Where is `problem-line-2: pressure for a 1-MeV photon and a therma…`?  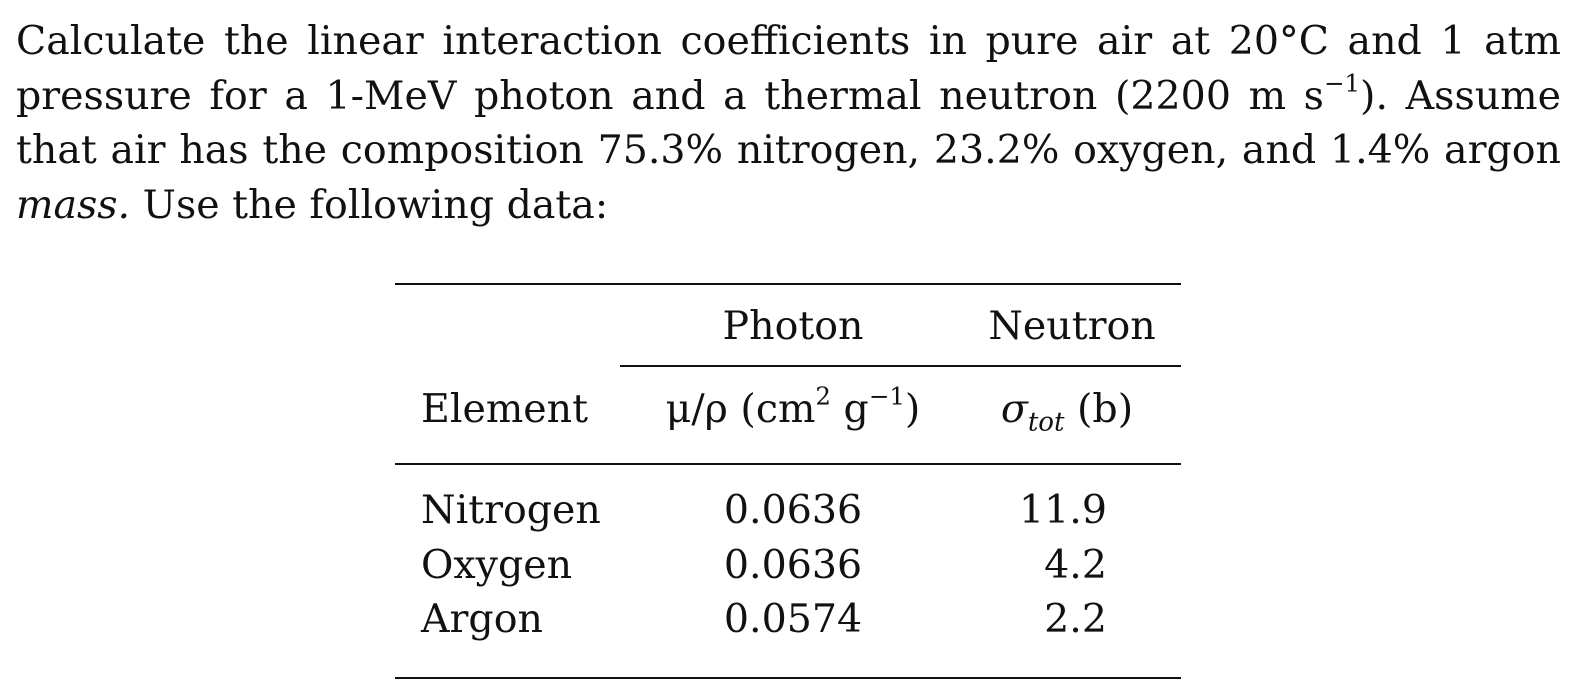
problem-line-2: pressure for a 1-MeV photon and a therma… is located at coordinates (788, 96).